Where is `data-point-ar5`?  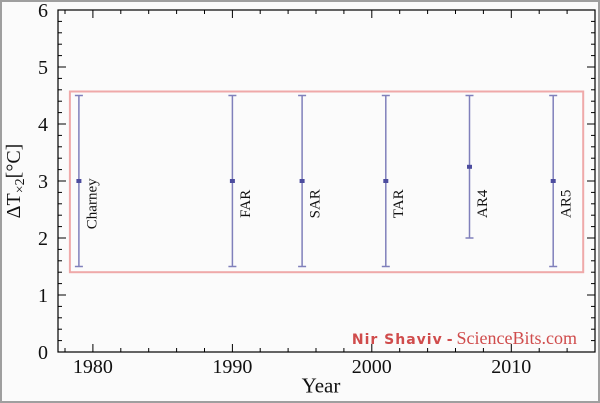 data-point-ar5 is located at coordinates (553, 181).